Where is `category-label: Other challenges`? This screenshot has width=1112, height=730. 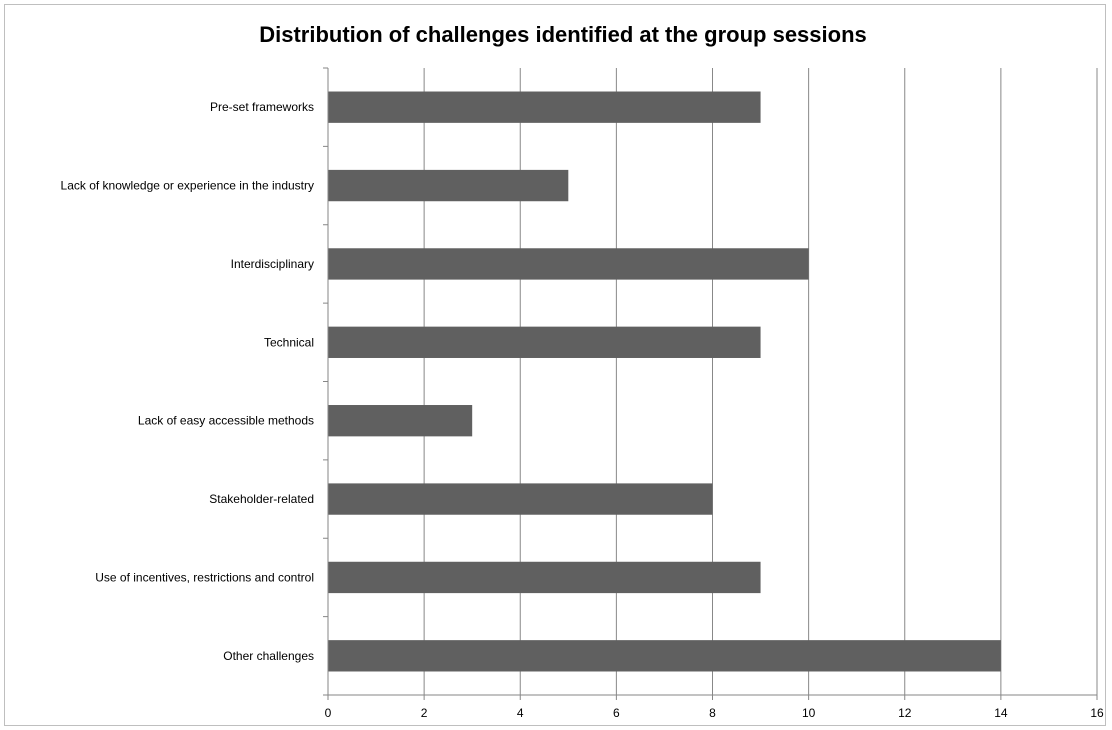
category-label: Other challenges is located at coordinates (268, 656).